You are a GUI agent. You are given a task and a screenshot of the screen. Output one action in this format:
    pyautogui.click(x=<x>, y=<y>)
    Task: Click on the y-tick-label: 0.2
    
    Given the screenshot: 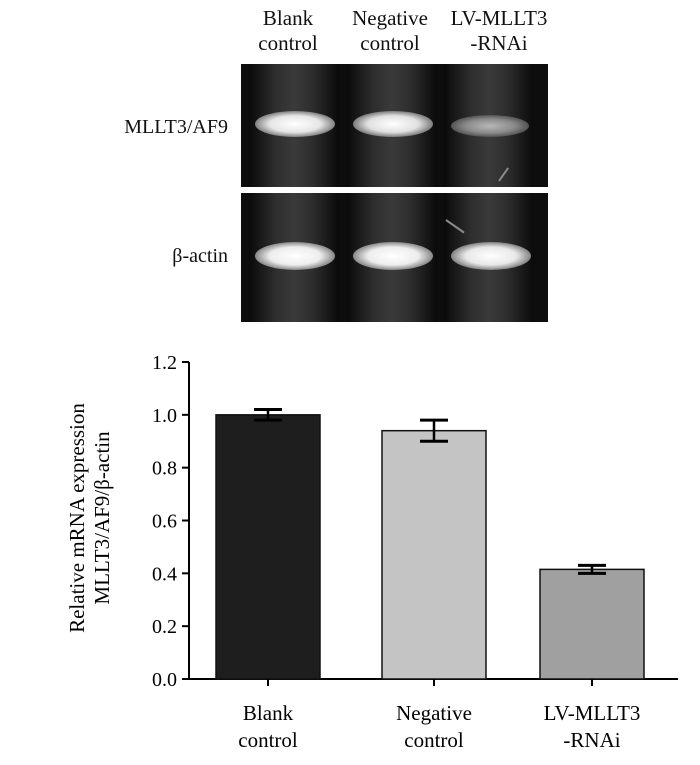 What is the action you would take?
    pyautogui.click(x=164, y=627)
    